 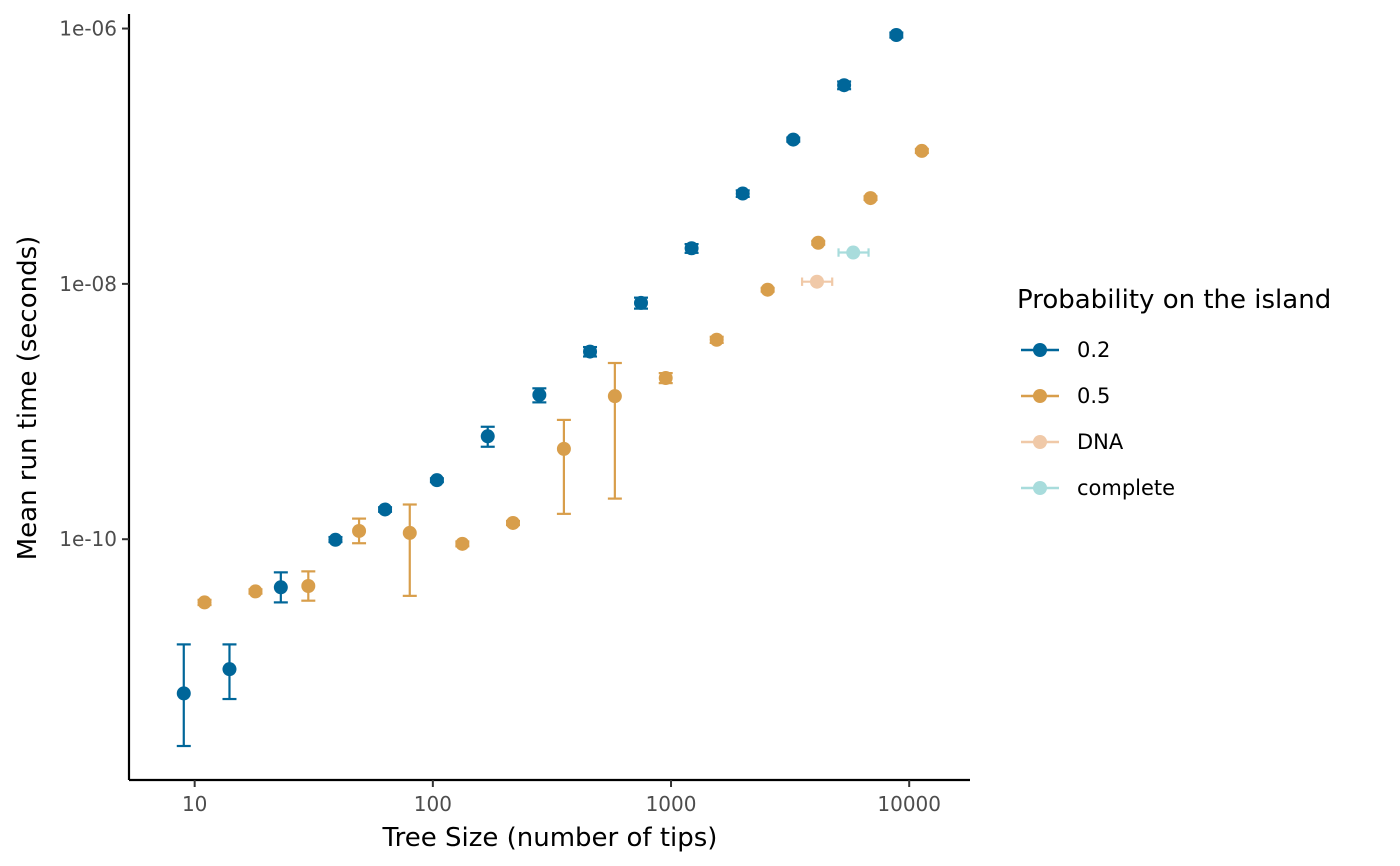 What do you see at coordinates (1093, 350) in the screenshot?
I see `legend-label: 0.2` at bounding box center [1093, 350].